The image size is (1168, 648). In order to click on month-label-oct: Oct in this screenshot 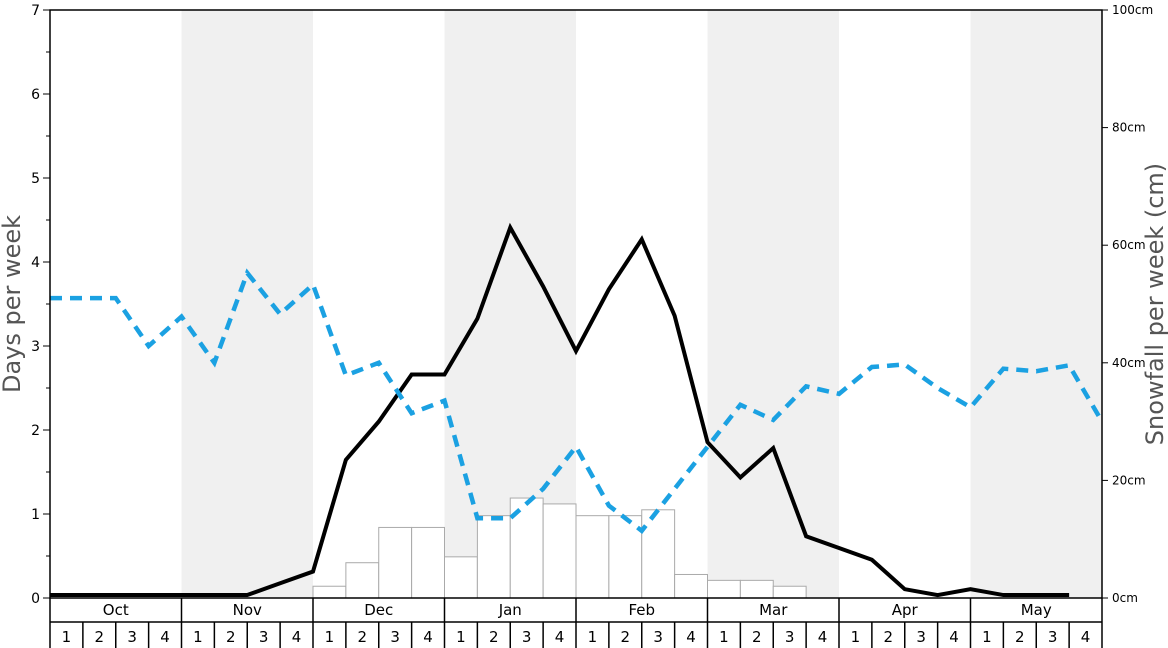, I will do `click(116, 610)`.